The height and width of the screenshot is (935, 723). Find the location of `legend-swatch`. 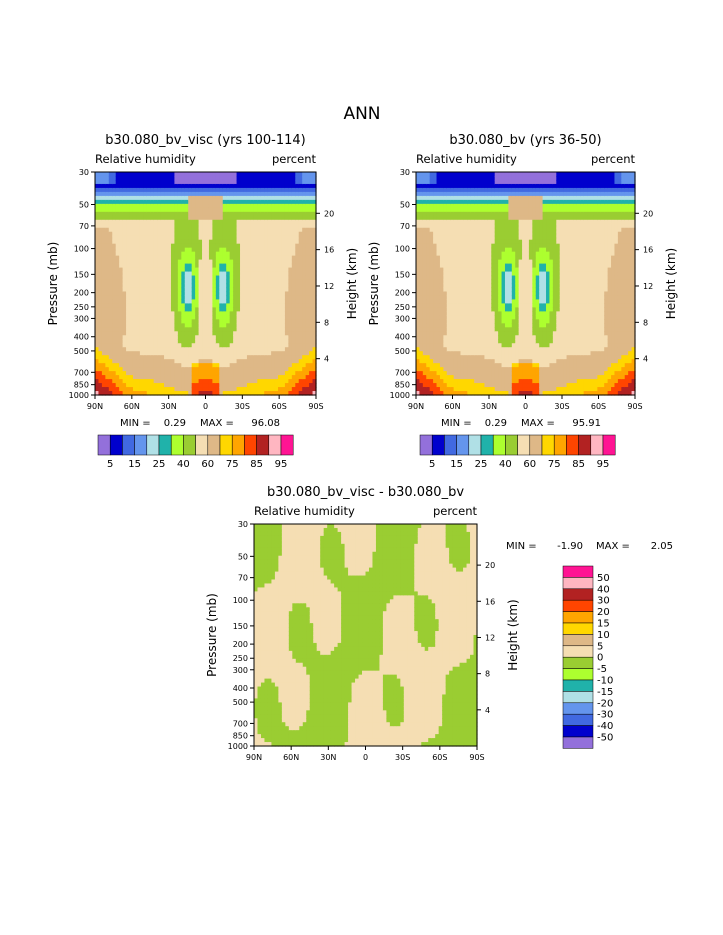

legend-swatch is located at coordinates (238, 445).